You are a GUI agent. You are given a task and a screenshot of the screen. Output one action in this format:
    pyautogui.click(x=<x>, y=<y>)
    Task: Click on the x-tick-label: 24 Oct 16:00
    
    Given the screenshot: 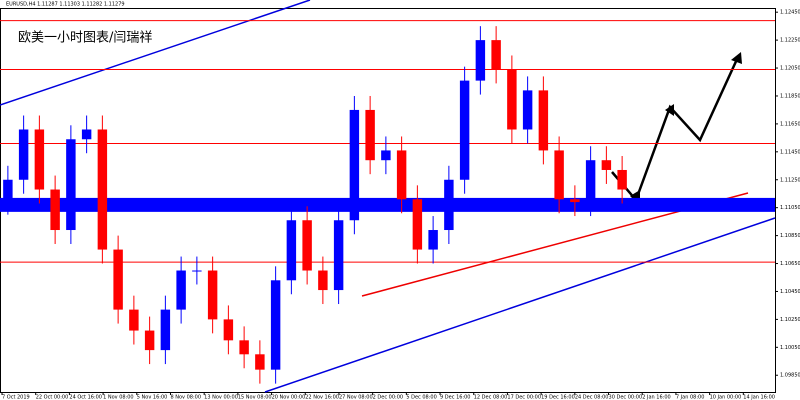 What is the action you would take?
    pyautogui.click(x=85, y=397)
    